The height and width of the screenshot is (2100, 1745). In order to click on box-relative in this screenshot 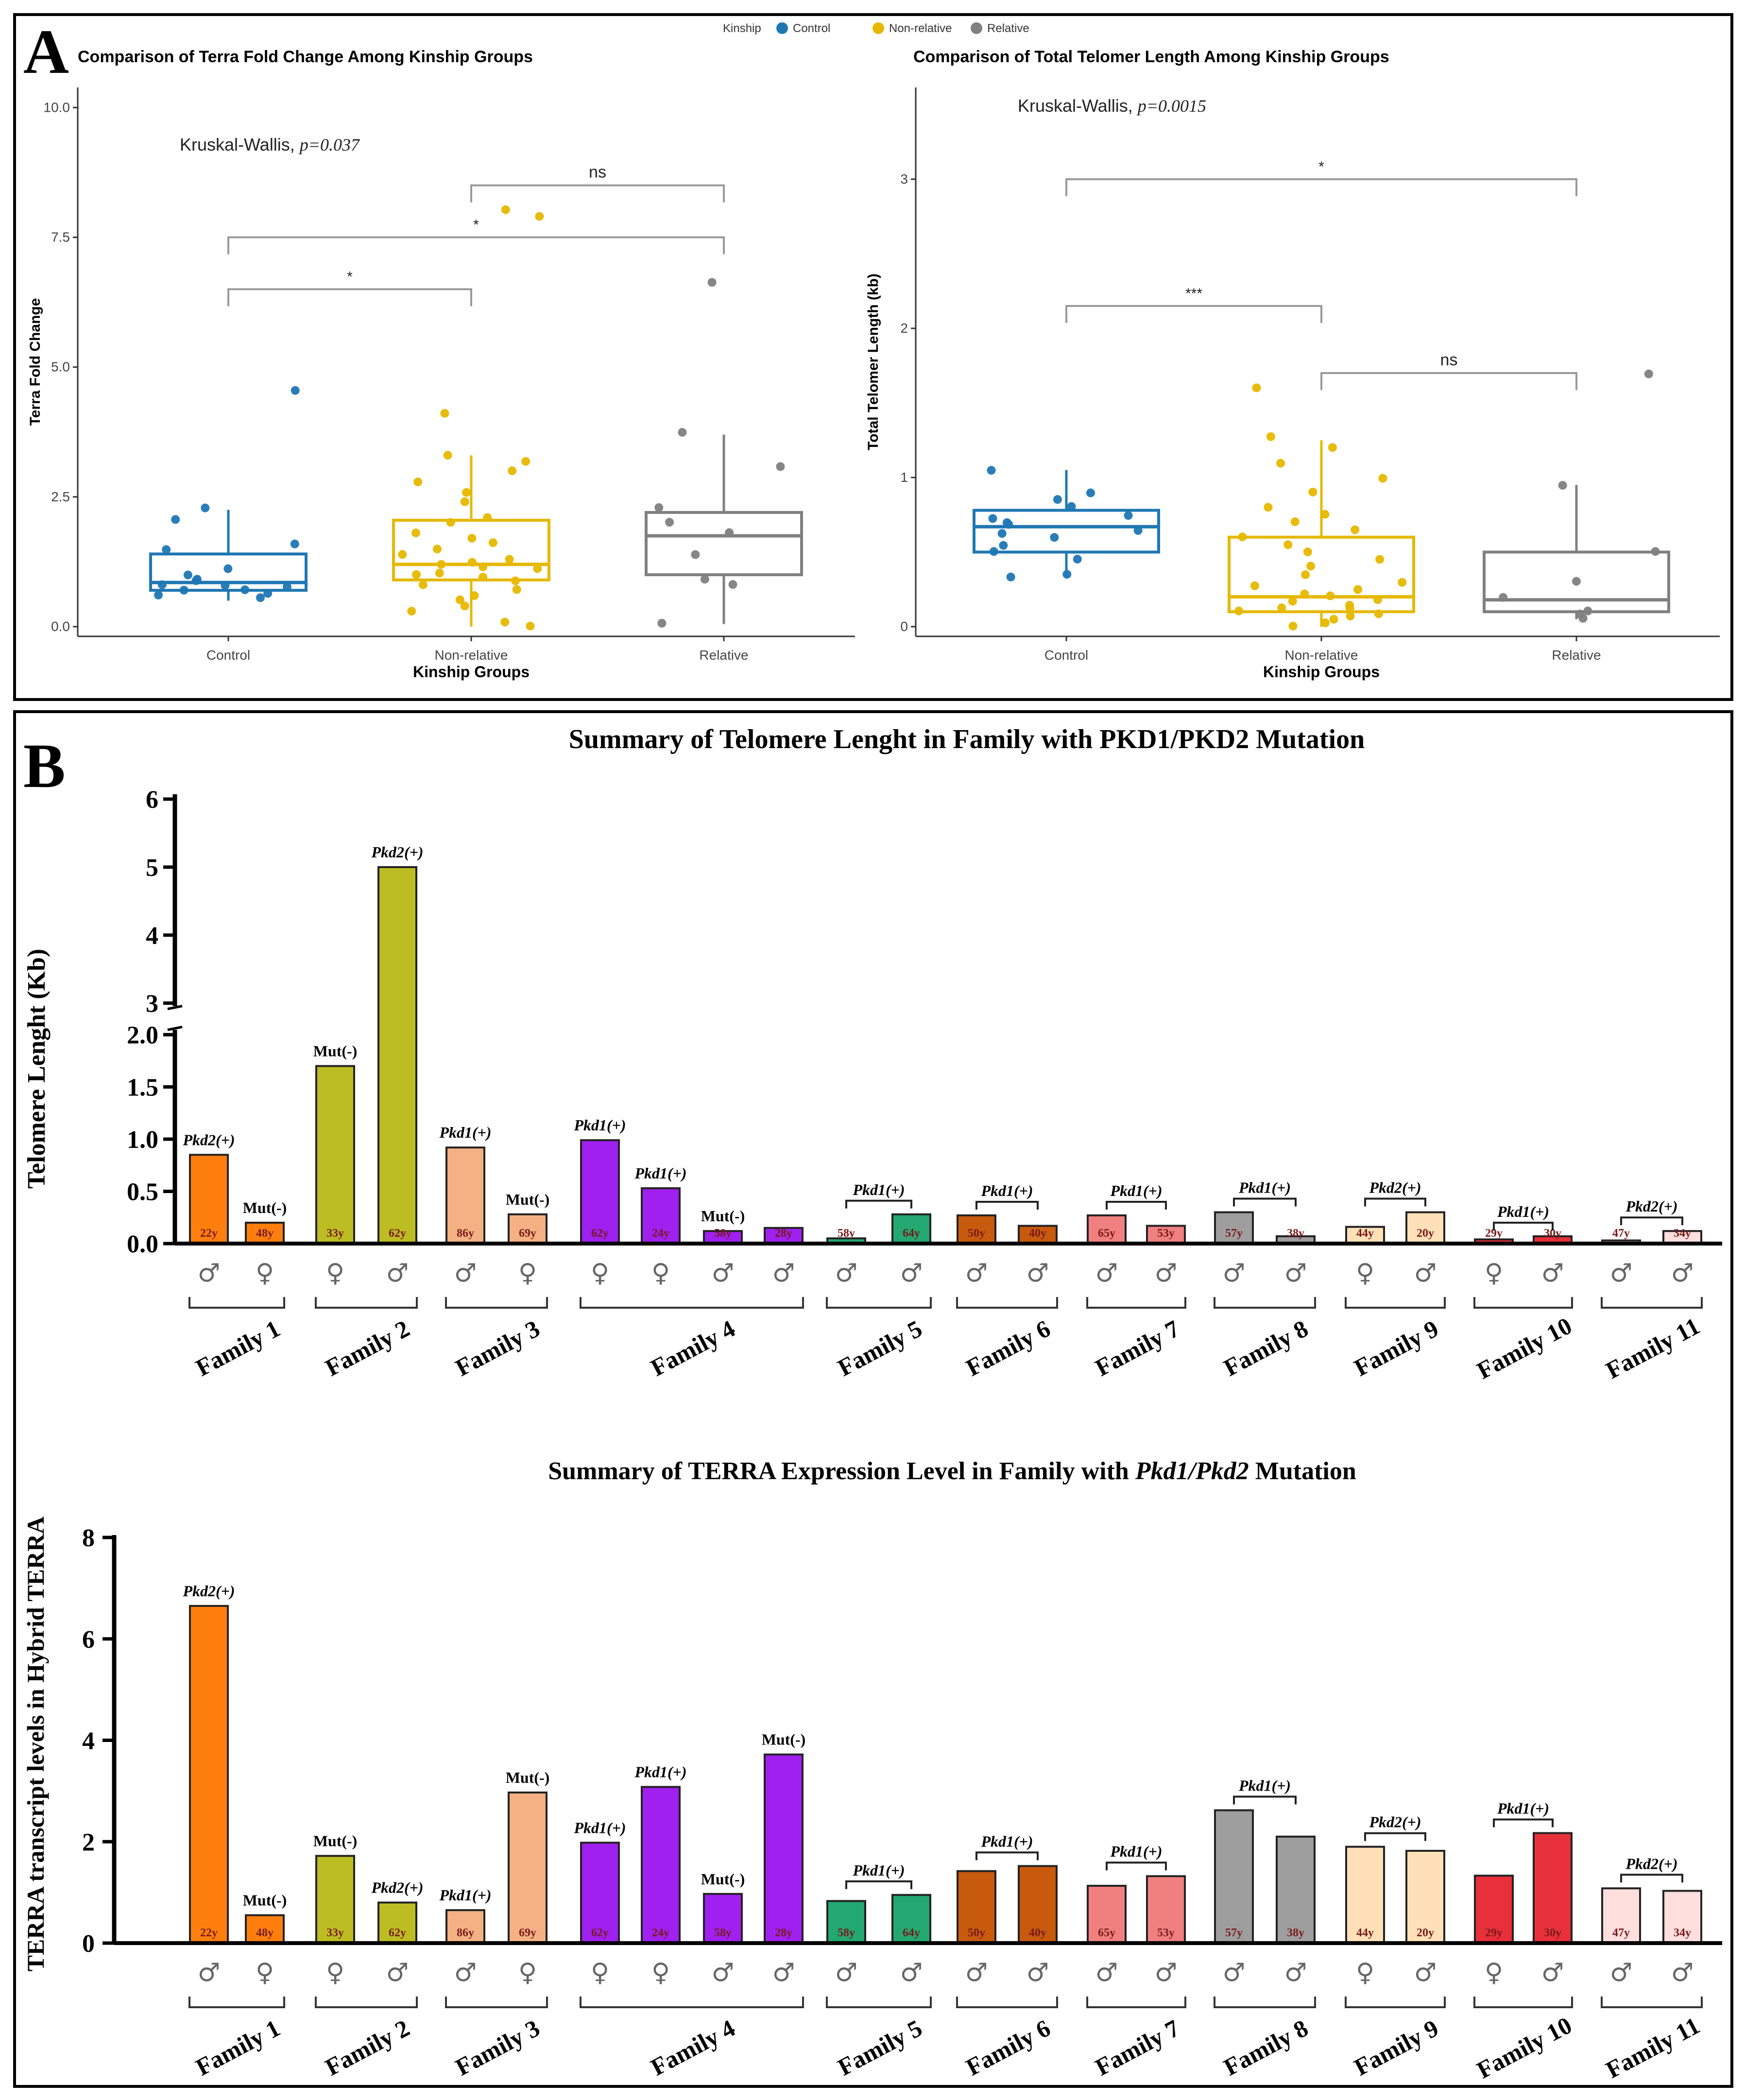, I will do `click(724, 544)`.